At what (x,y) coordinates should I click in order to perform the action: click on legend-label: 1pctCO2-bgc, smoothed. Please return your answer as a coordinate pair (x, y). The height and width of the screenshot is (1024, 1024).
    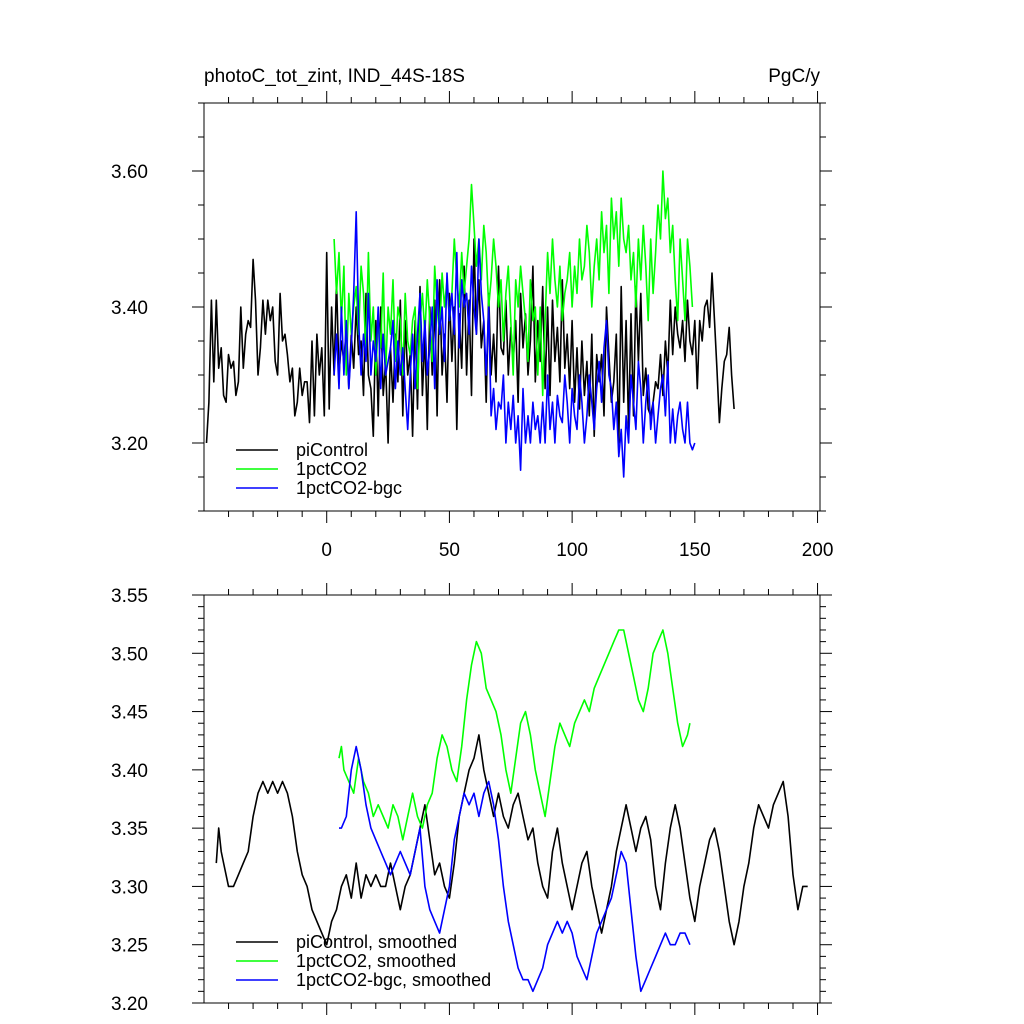
    Looking at the image, I should click on (393, 980).